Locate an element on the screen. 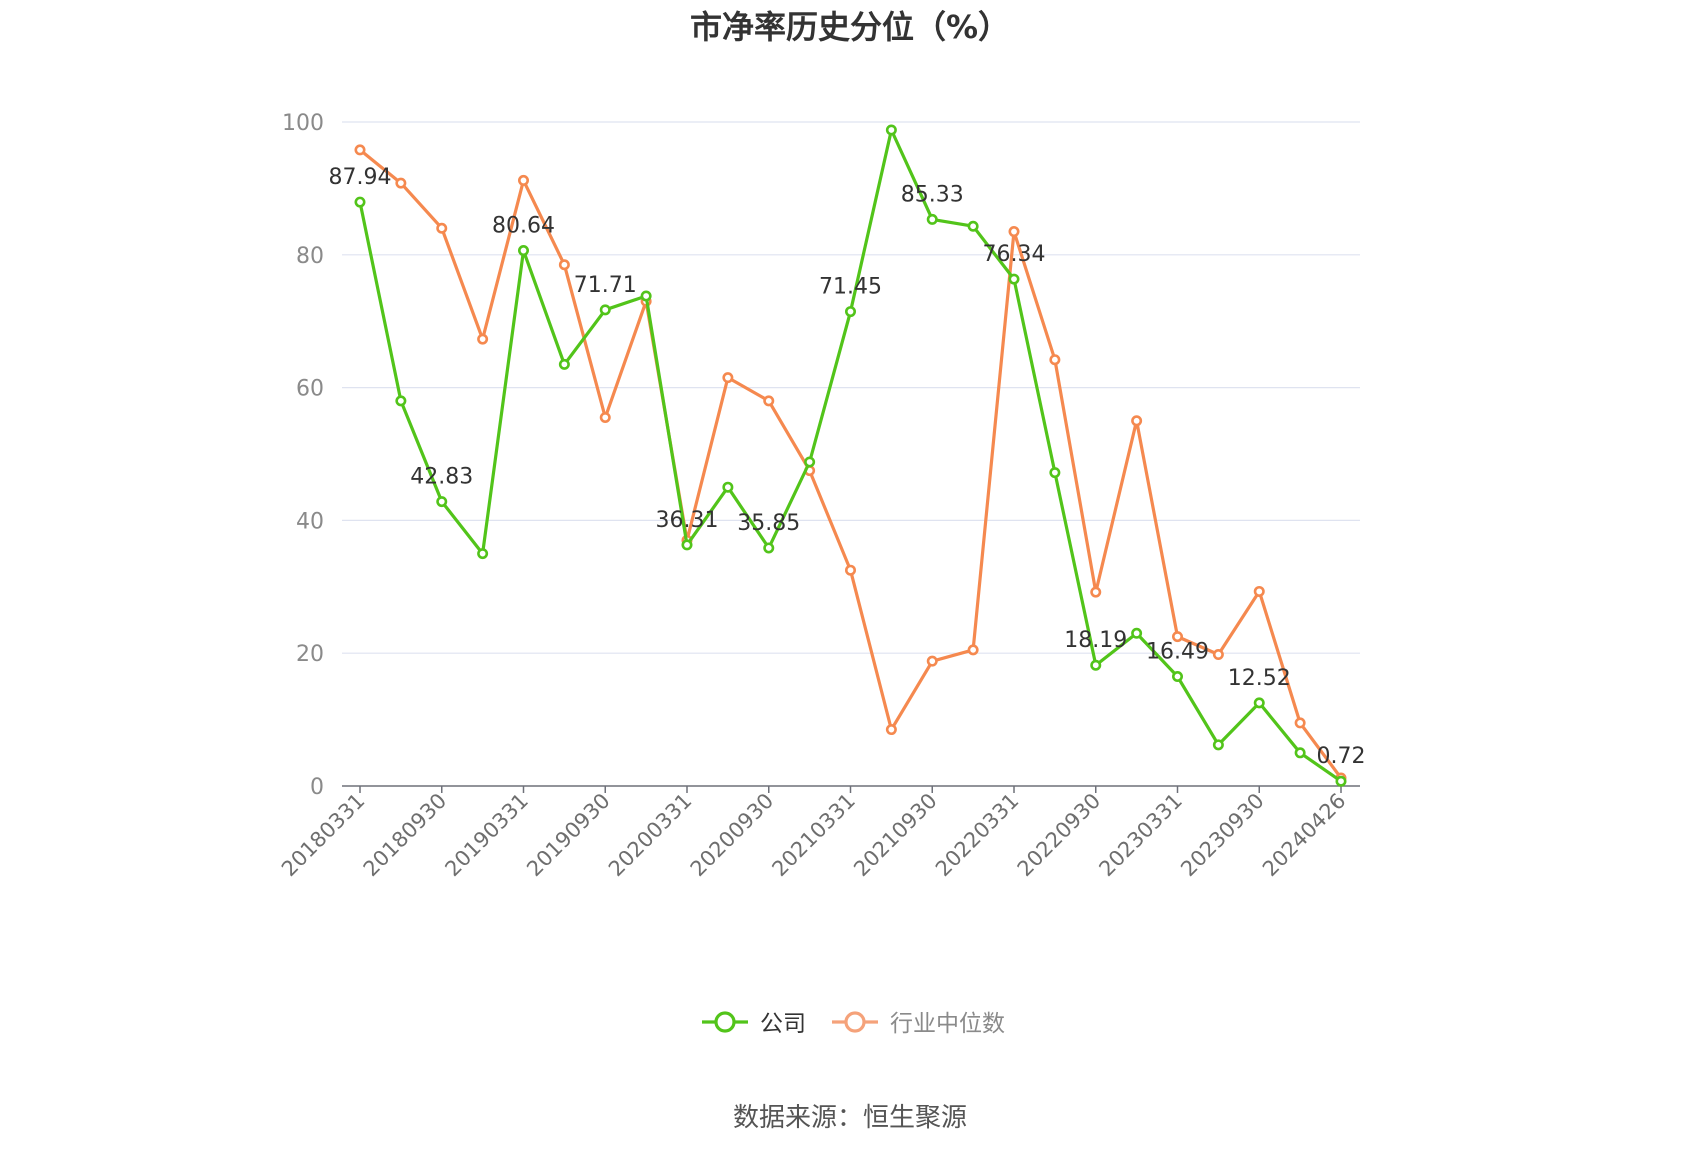  y-tick-label: 40 is located at coordinates (310, 521).